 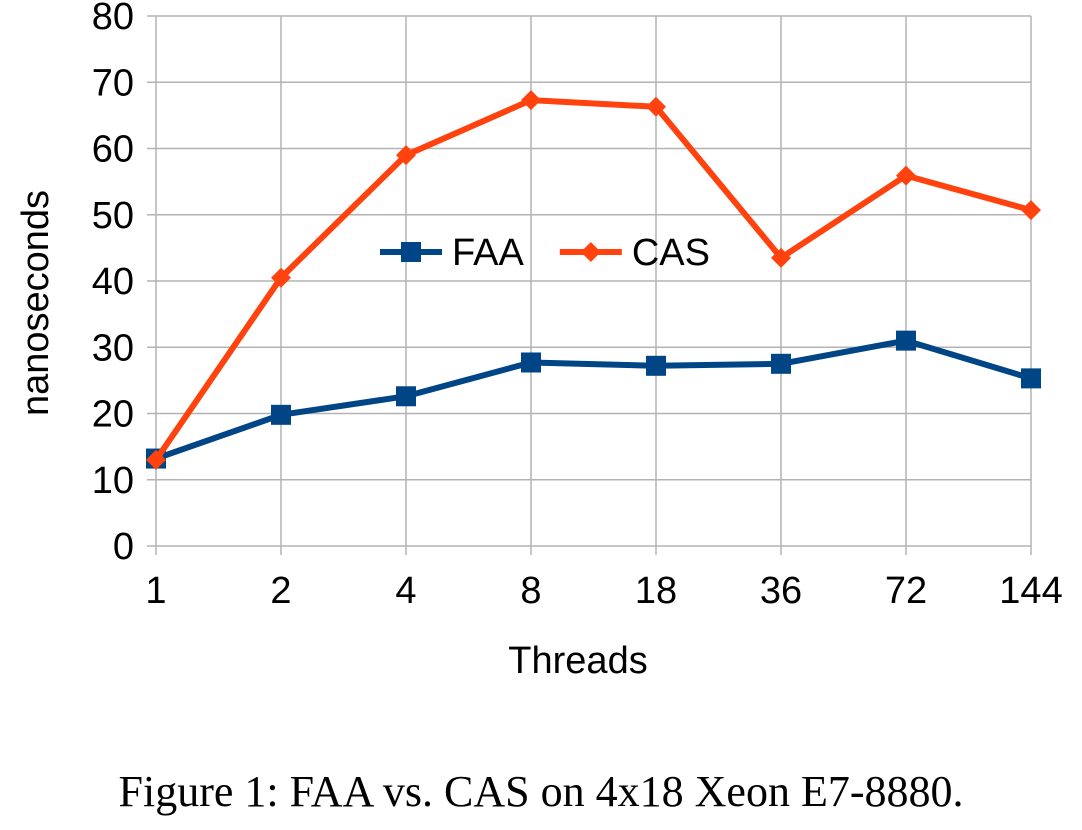 I want to click on y-tick-label: 10, so click(x=113, y=481).